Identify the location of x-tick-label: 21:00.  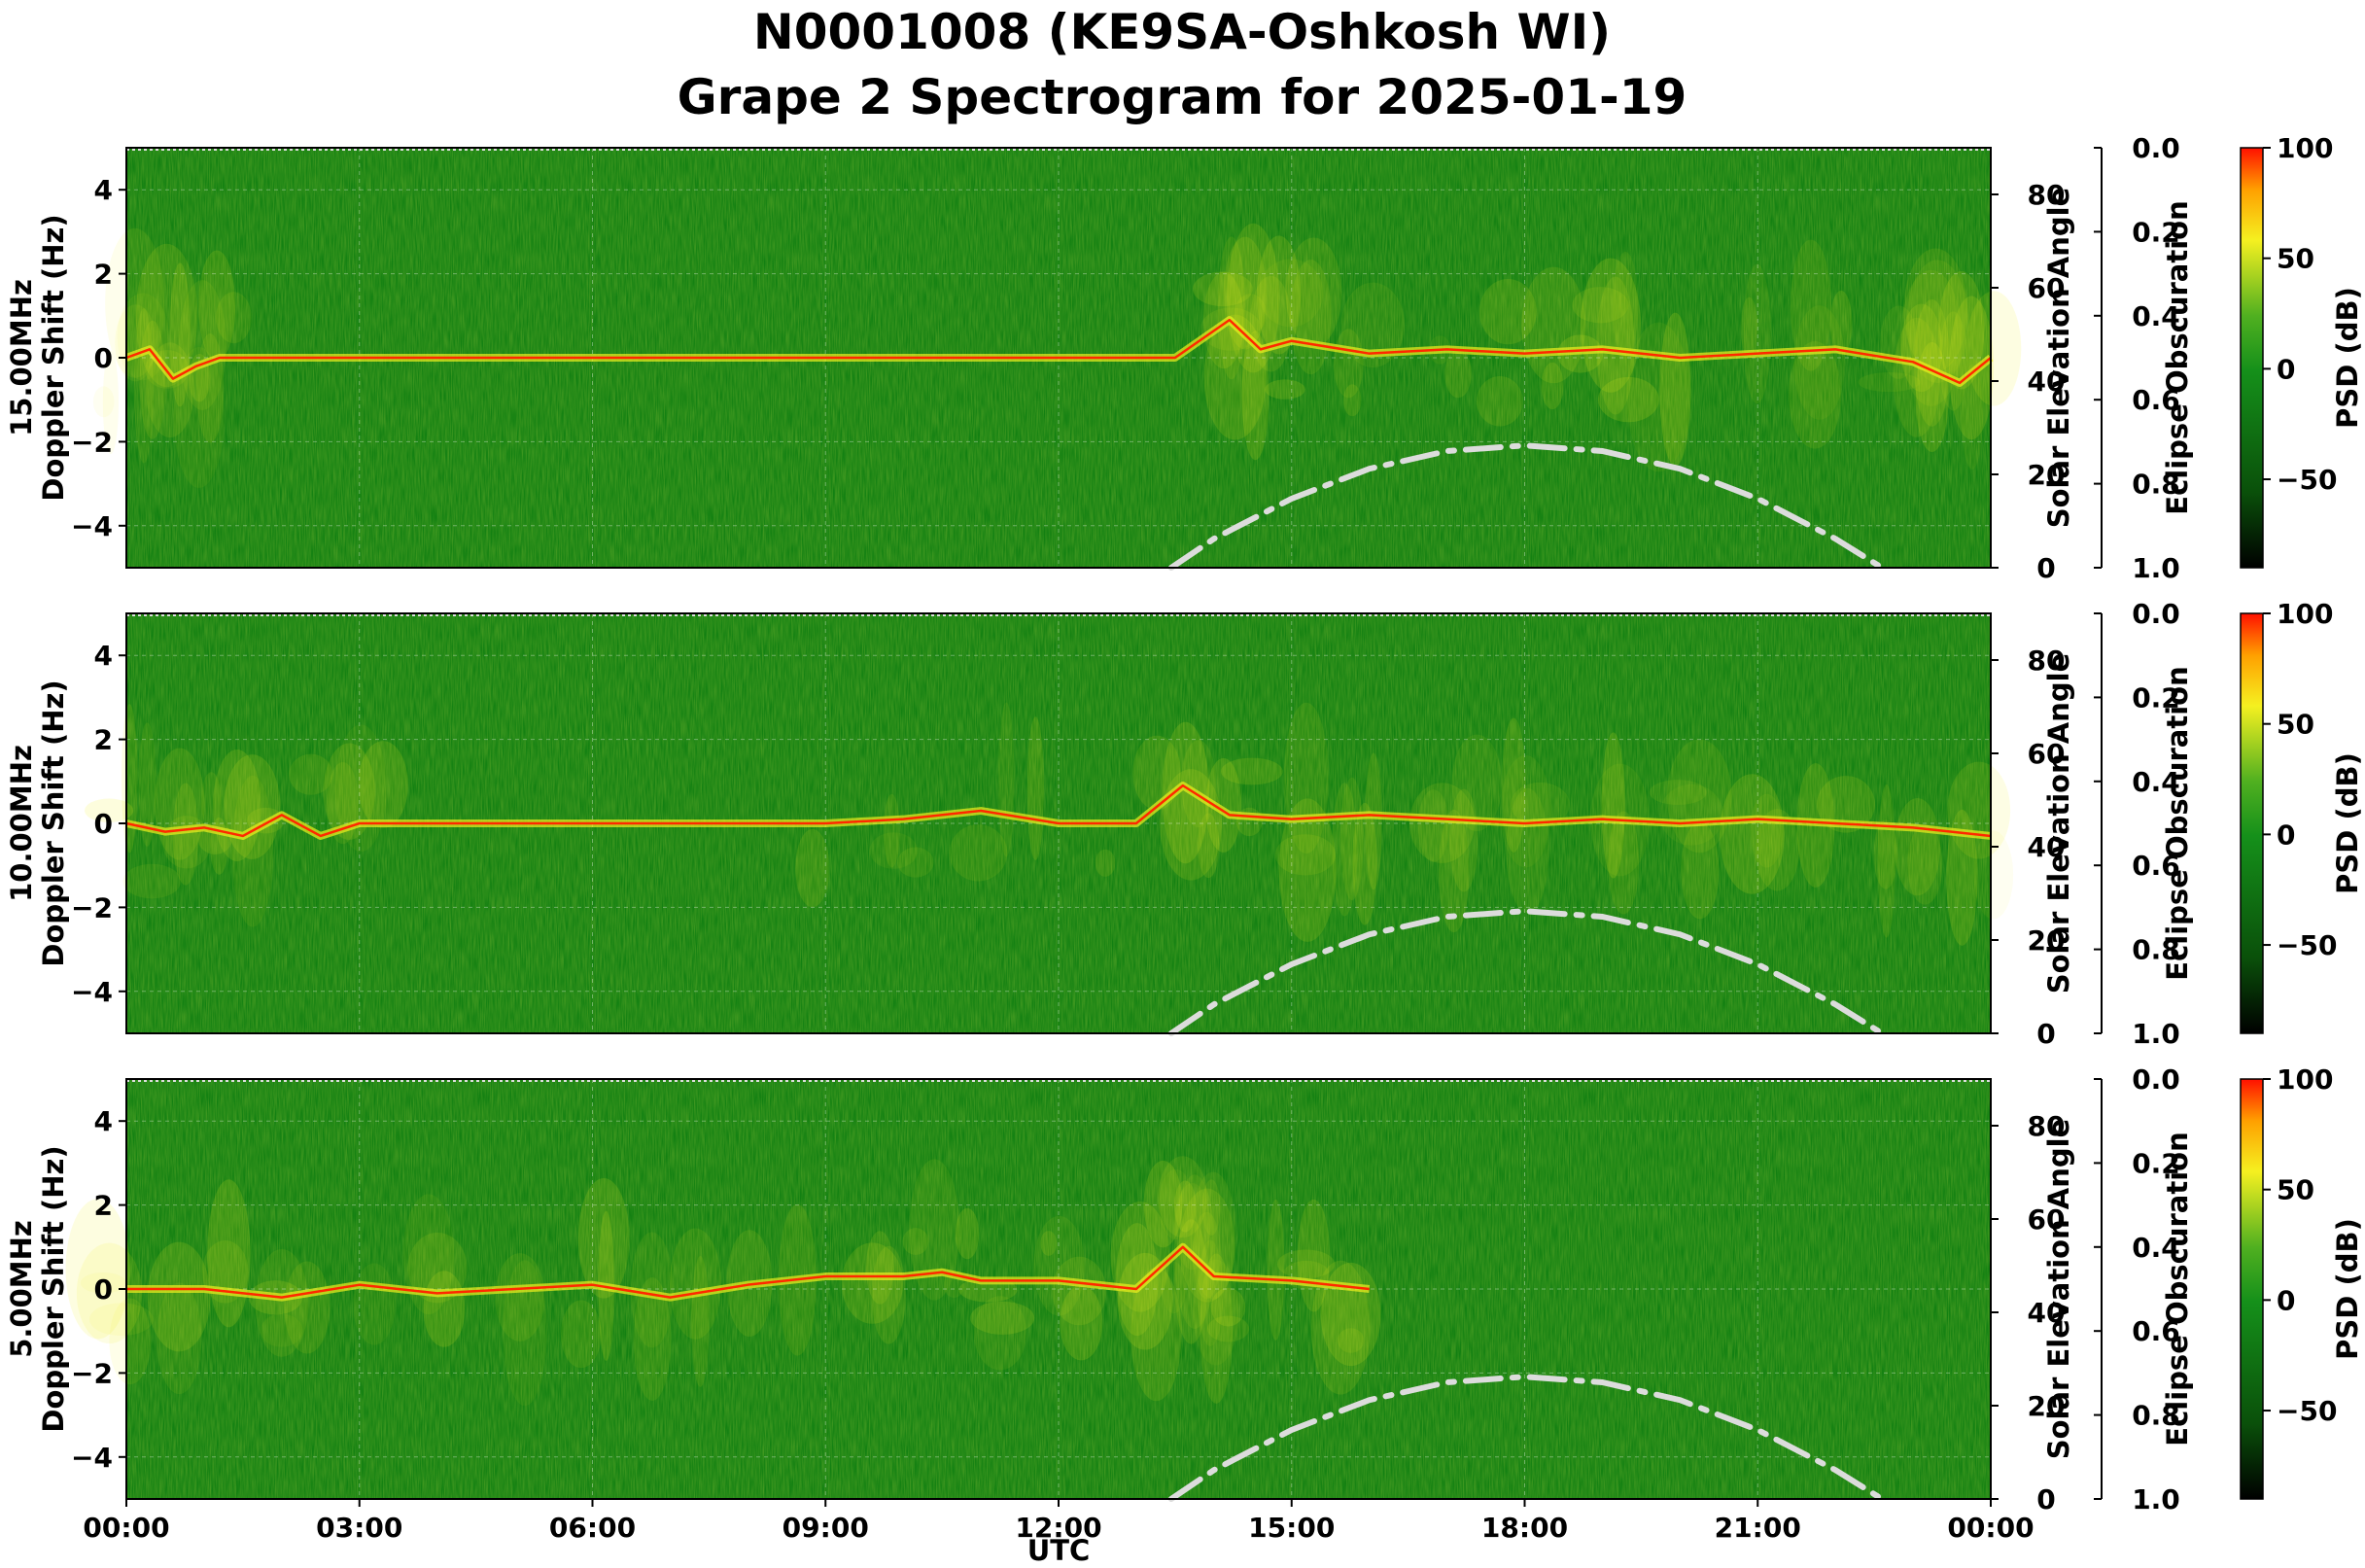
(1758, 1528).